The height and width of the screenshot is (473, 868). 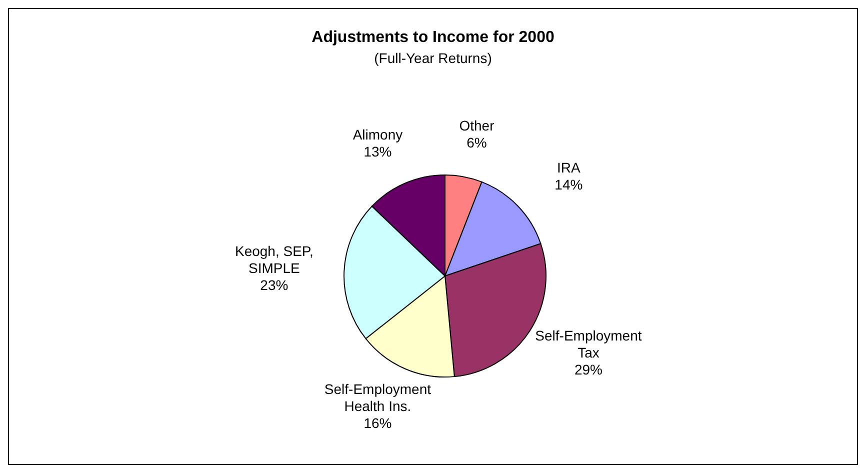 I want to click on data-label: 23%, so click(x=274, y=284).